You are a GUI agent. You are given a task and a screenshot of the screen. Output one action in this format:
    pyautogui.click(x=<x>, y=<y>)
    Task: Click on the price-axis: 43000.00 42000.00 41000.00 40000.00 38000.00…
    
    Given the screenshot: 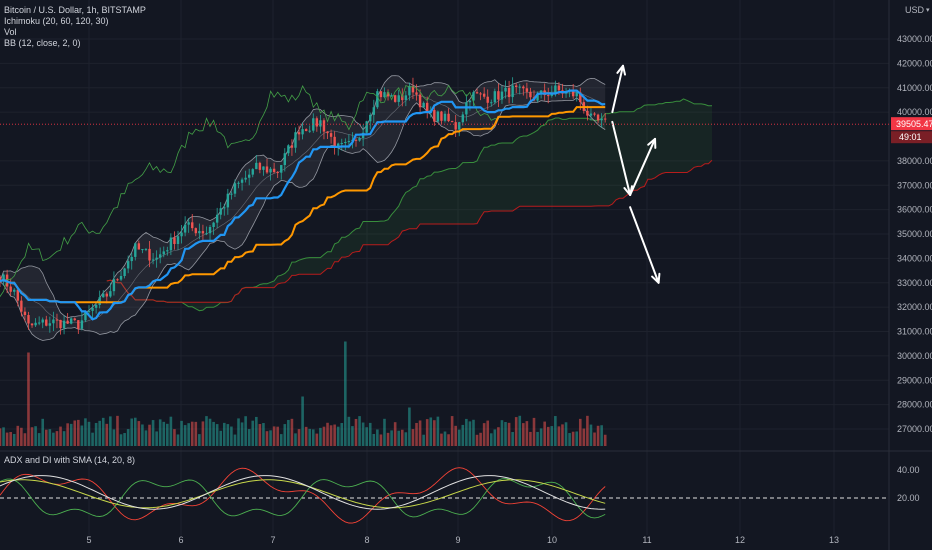 What is the action you would take?
    pyautogui.click(x=911, y=268)
    